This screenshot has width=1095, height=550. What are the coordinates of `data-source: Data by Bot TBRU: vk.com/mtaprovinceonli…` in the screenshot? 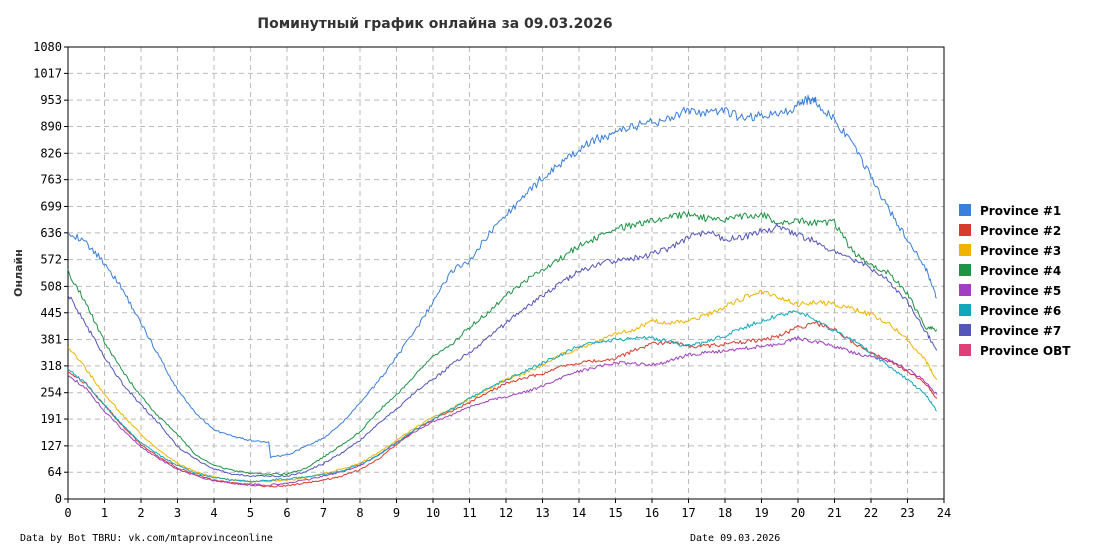 It's located at (146, 538).